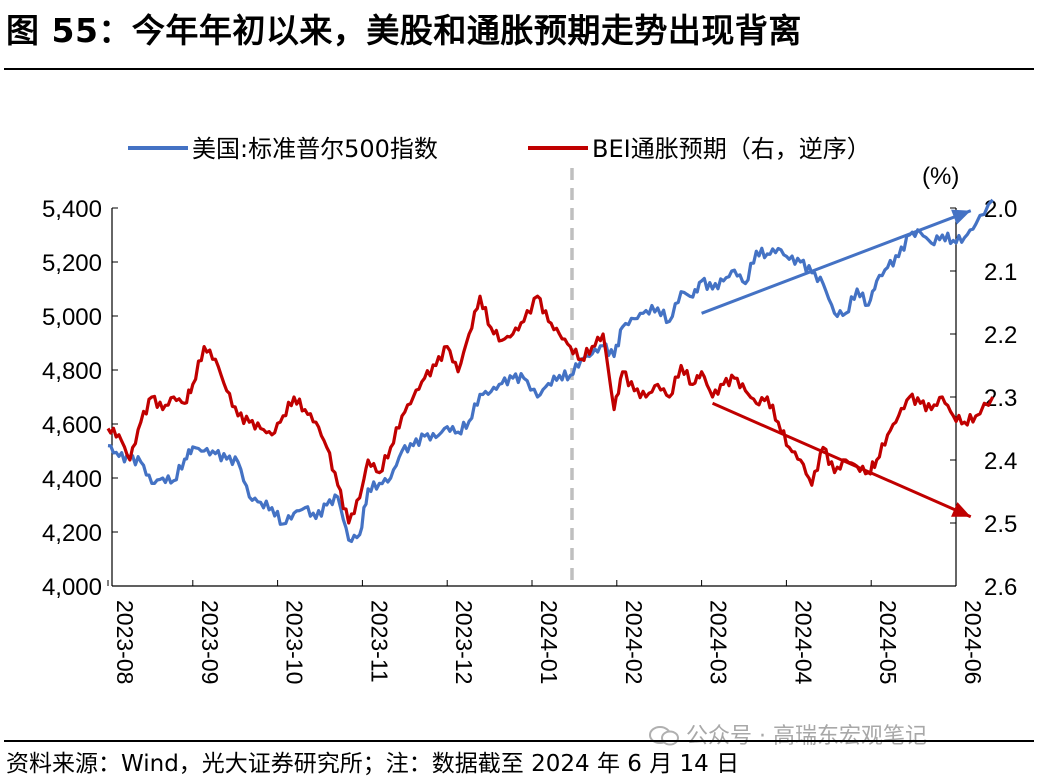  Describe the element at coordinates (72, 209) in the screenshot. I see `left-tick-label: 5,400` at that location.